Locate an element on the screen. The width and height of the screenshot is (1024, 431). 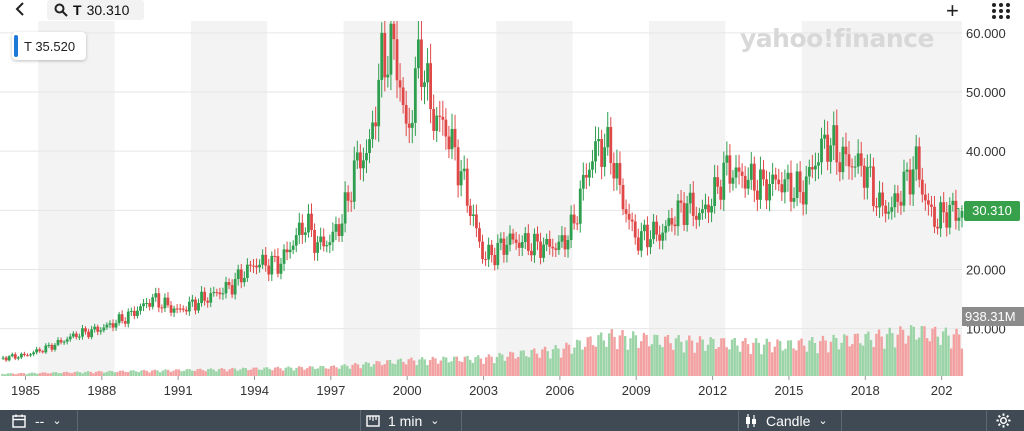
series-legend: T 35.520 is located at coordinates (49, 46).